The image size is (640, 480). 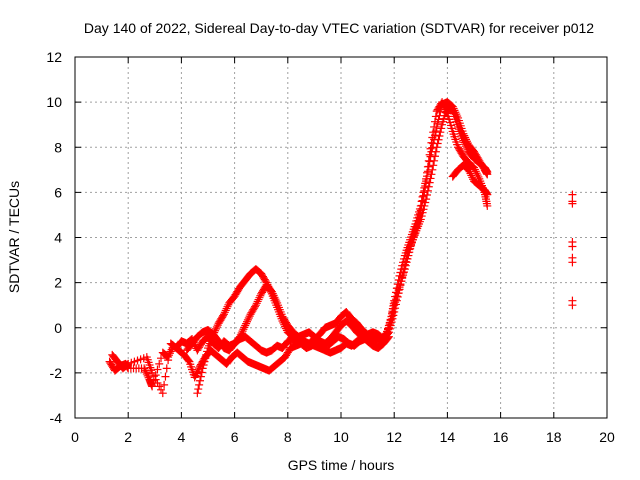 I want to click on series-track-d, so click(x=287, y=317).